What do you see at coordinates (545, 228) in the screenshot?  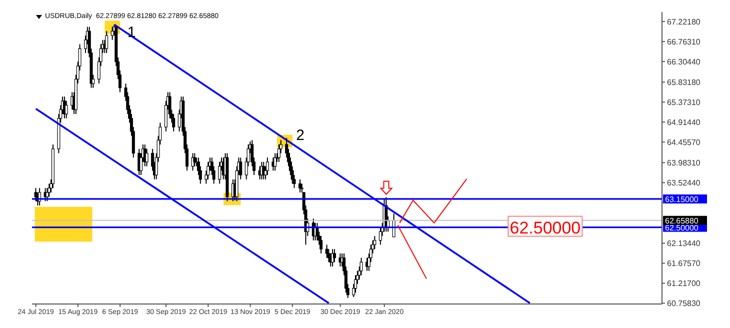 I see `annotation: 62.50000` at bounding box center [545, 228].